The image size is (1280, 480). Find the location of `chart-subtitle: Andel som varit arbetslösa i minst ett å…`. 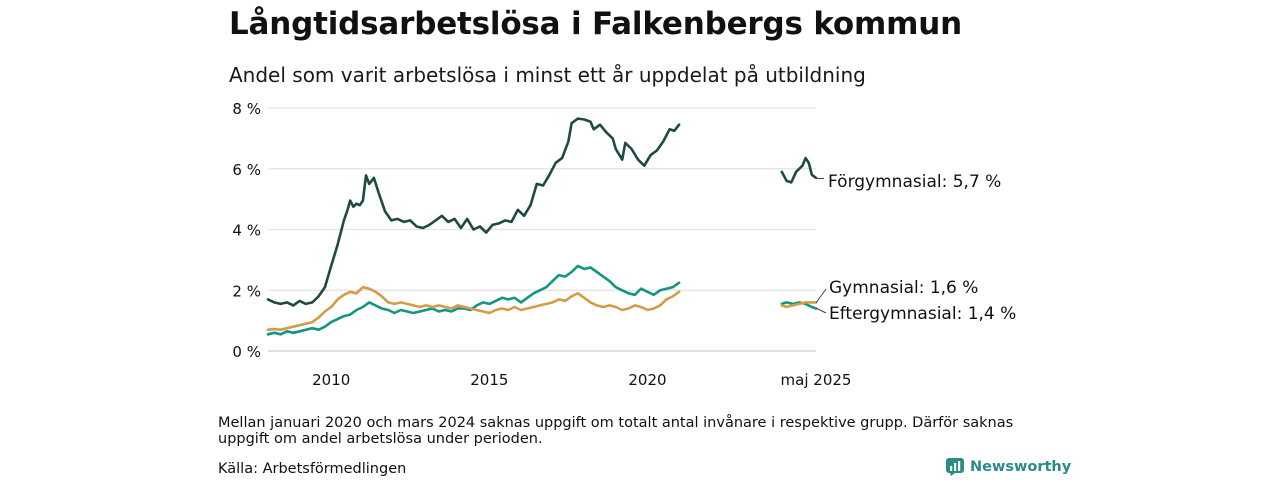

chart-subtitle: Andel som varit arbetslösa i minst ett å… is located at coordinates (547, 75).